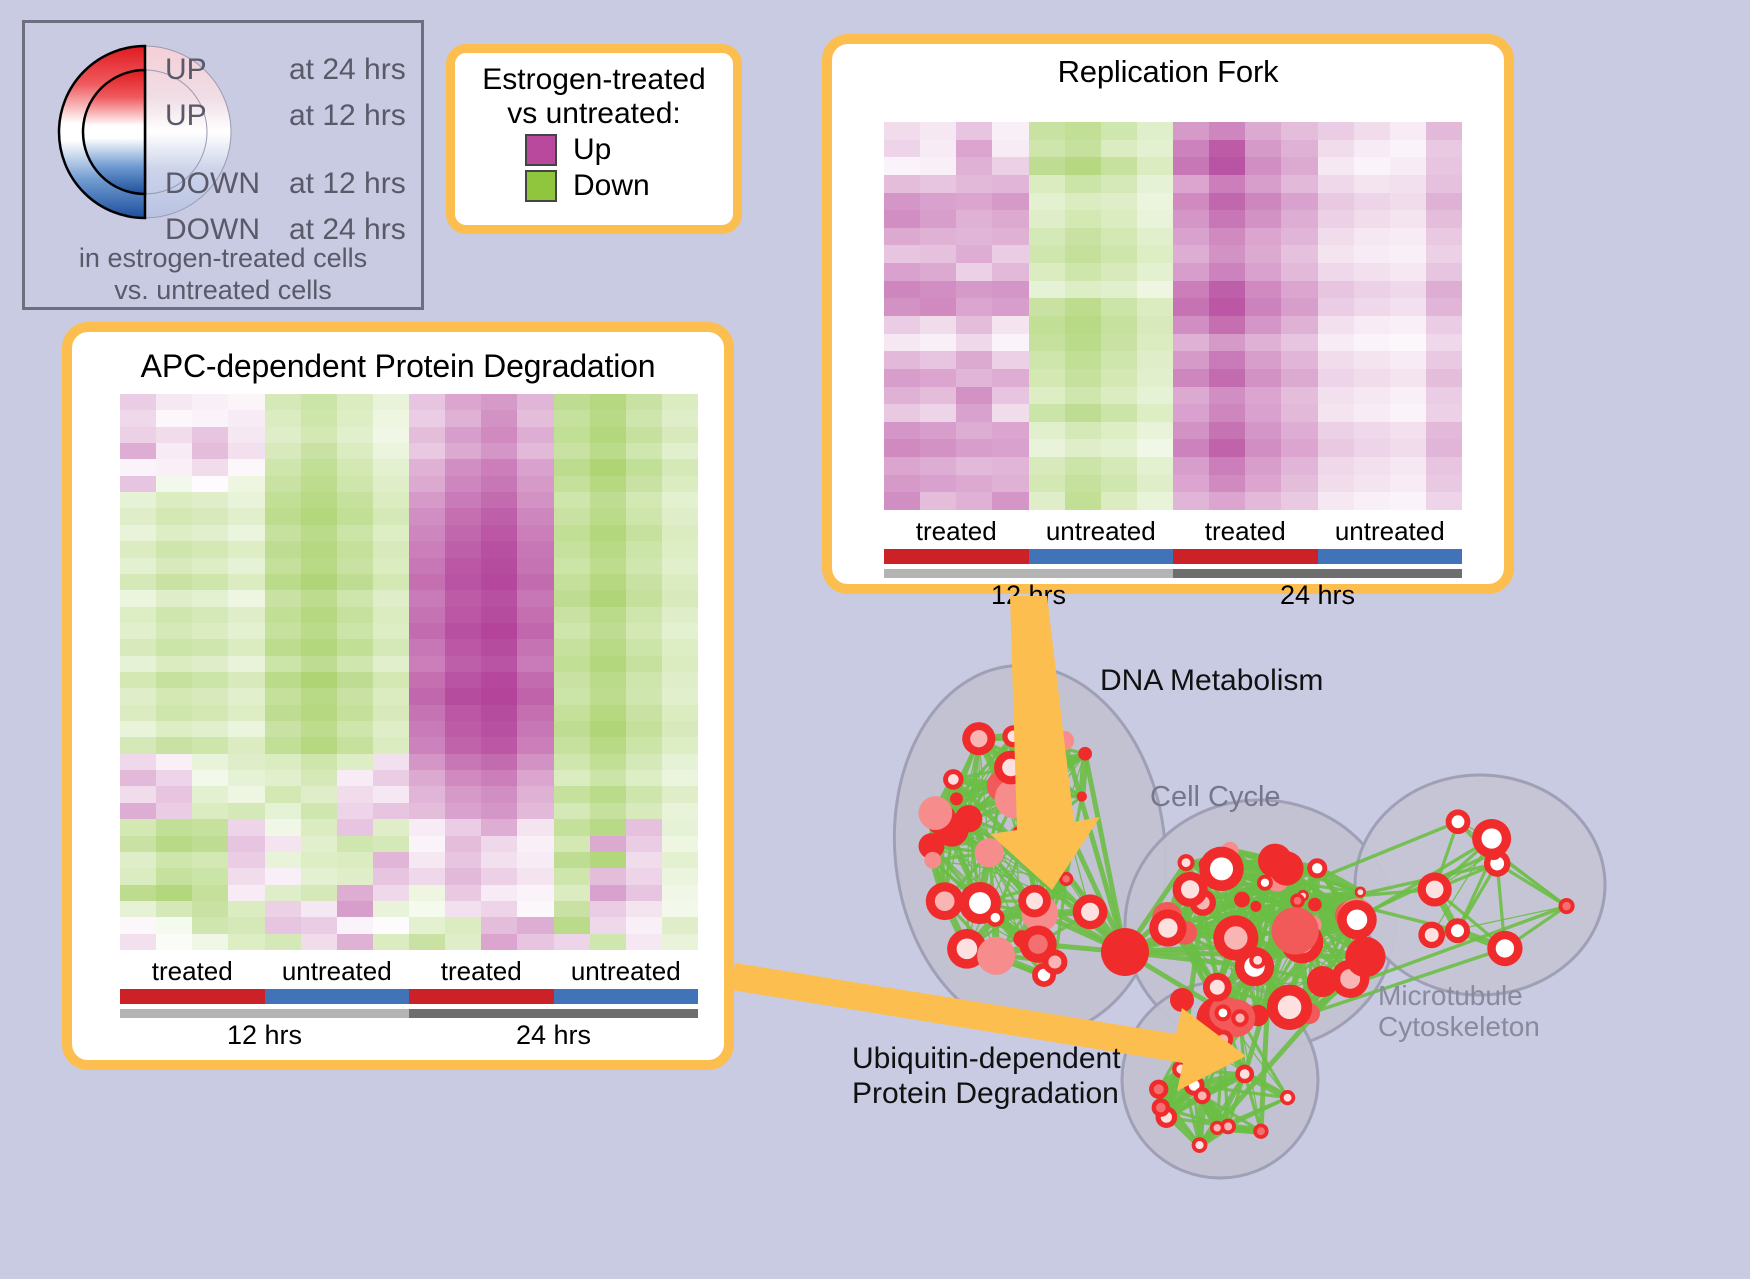  What do you see at coordinates (1245, 556) in the screenshot?
I see `sample-bar-segment` at bounding box center [1245, 556].